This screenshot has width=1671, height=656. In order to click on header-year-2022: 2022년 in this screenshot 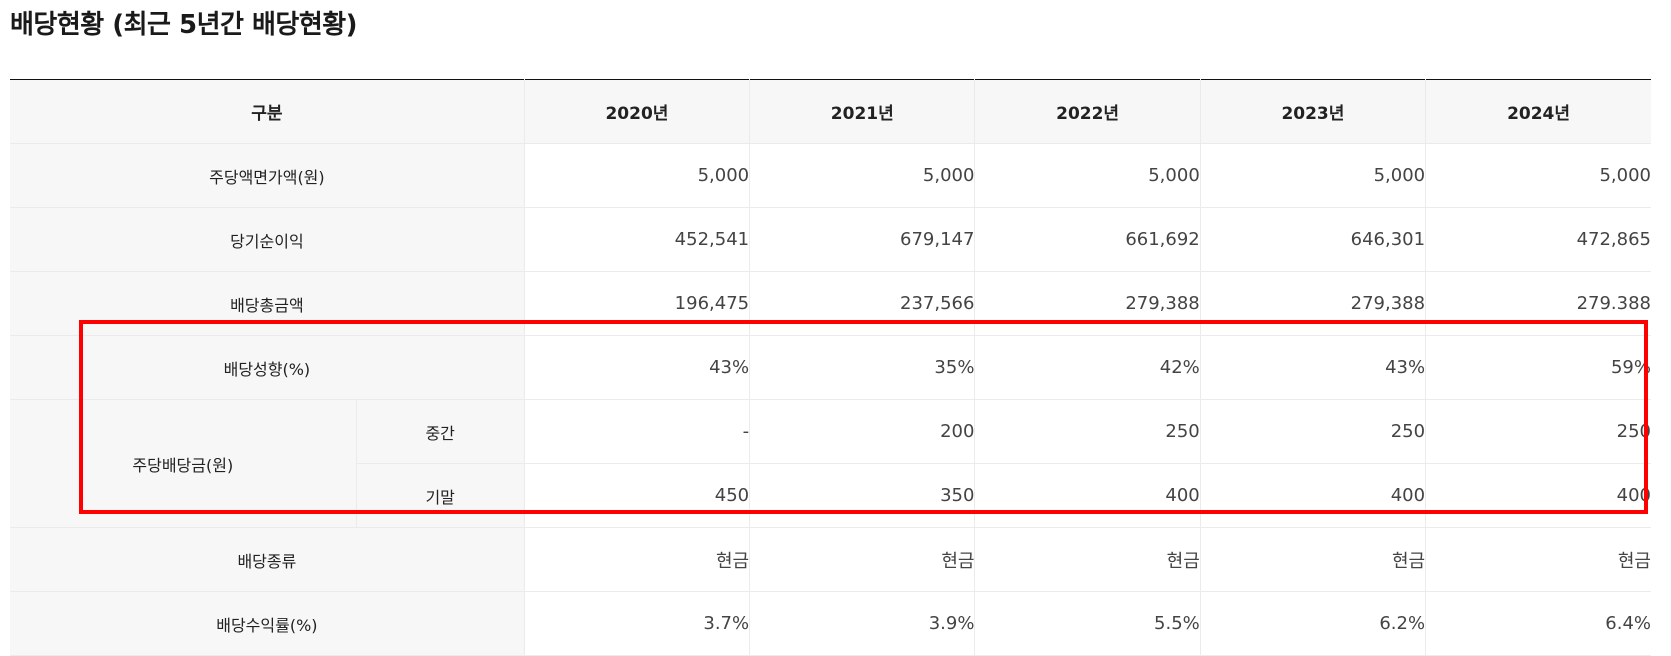, I will do `click(1087, 111)`.